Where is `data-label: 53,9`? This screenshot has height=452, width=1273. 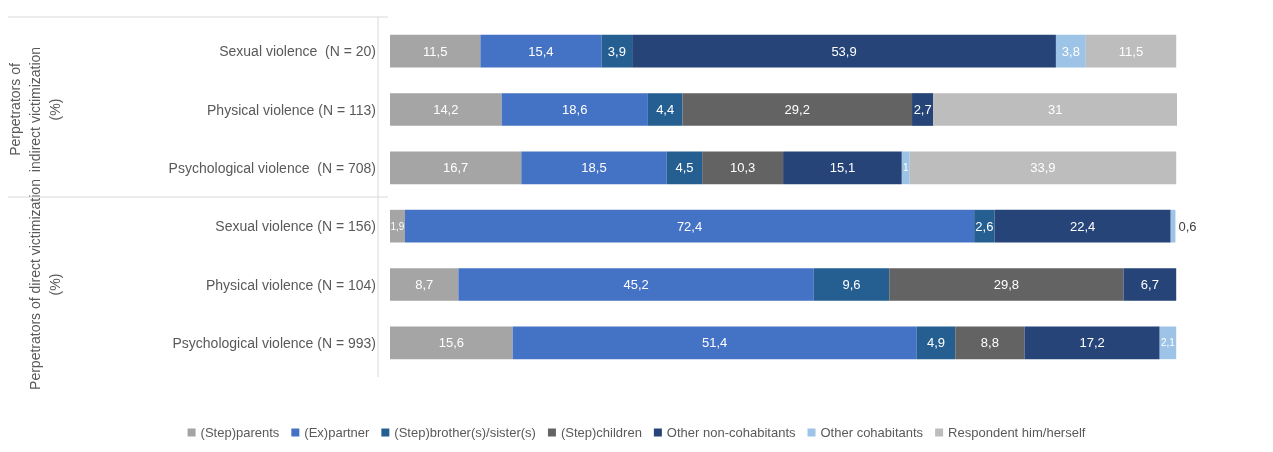
data-label: 53,9 is located at coordinates (844, 51).